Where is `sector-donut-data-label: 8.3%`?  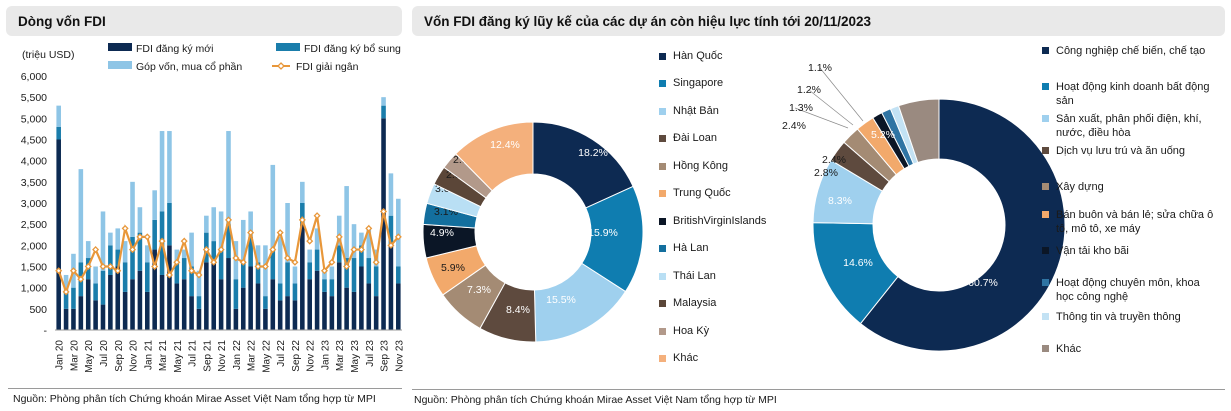 sector-donut-data-label: 8.3% is located at coordinates (840, 201).